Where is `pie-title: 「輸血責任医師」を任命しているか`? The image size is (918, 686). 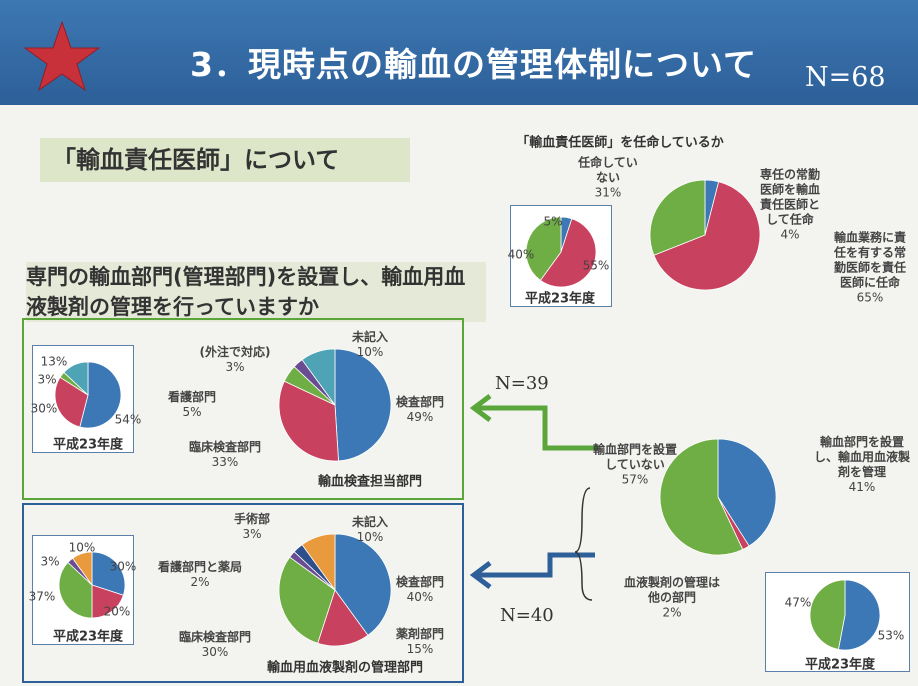 pie-title: 「輸血責任医師」を任命しているか is located at coordinates (620, 143).